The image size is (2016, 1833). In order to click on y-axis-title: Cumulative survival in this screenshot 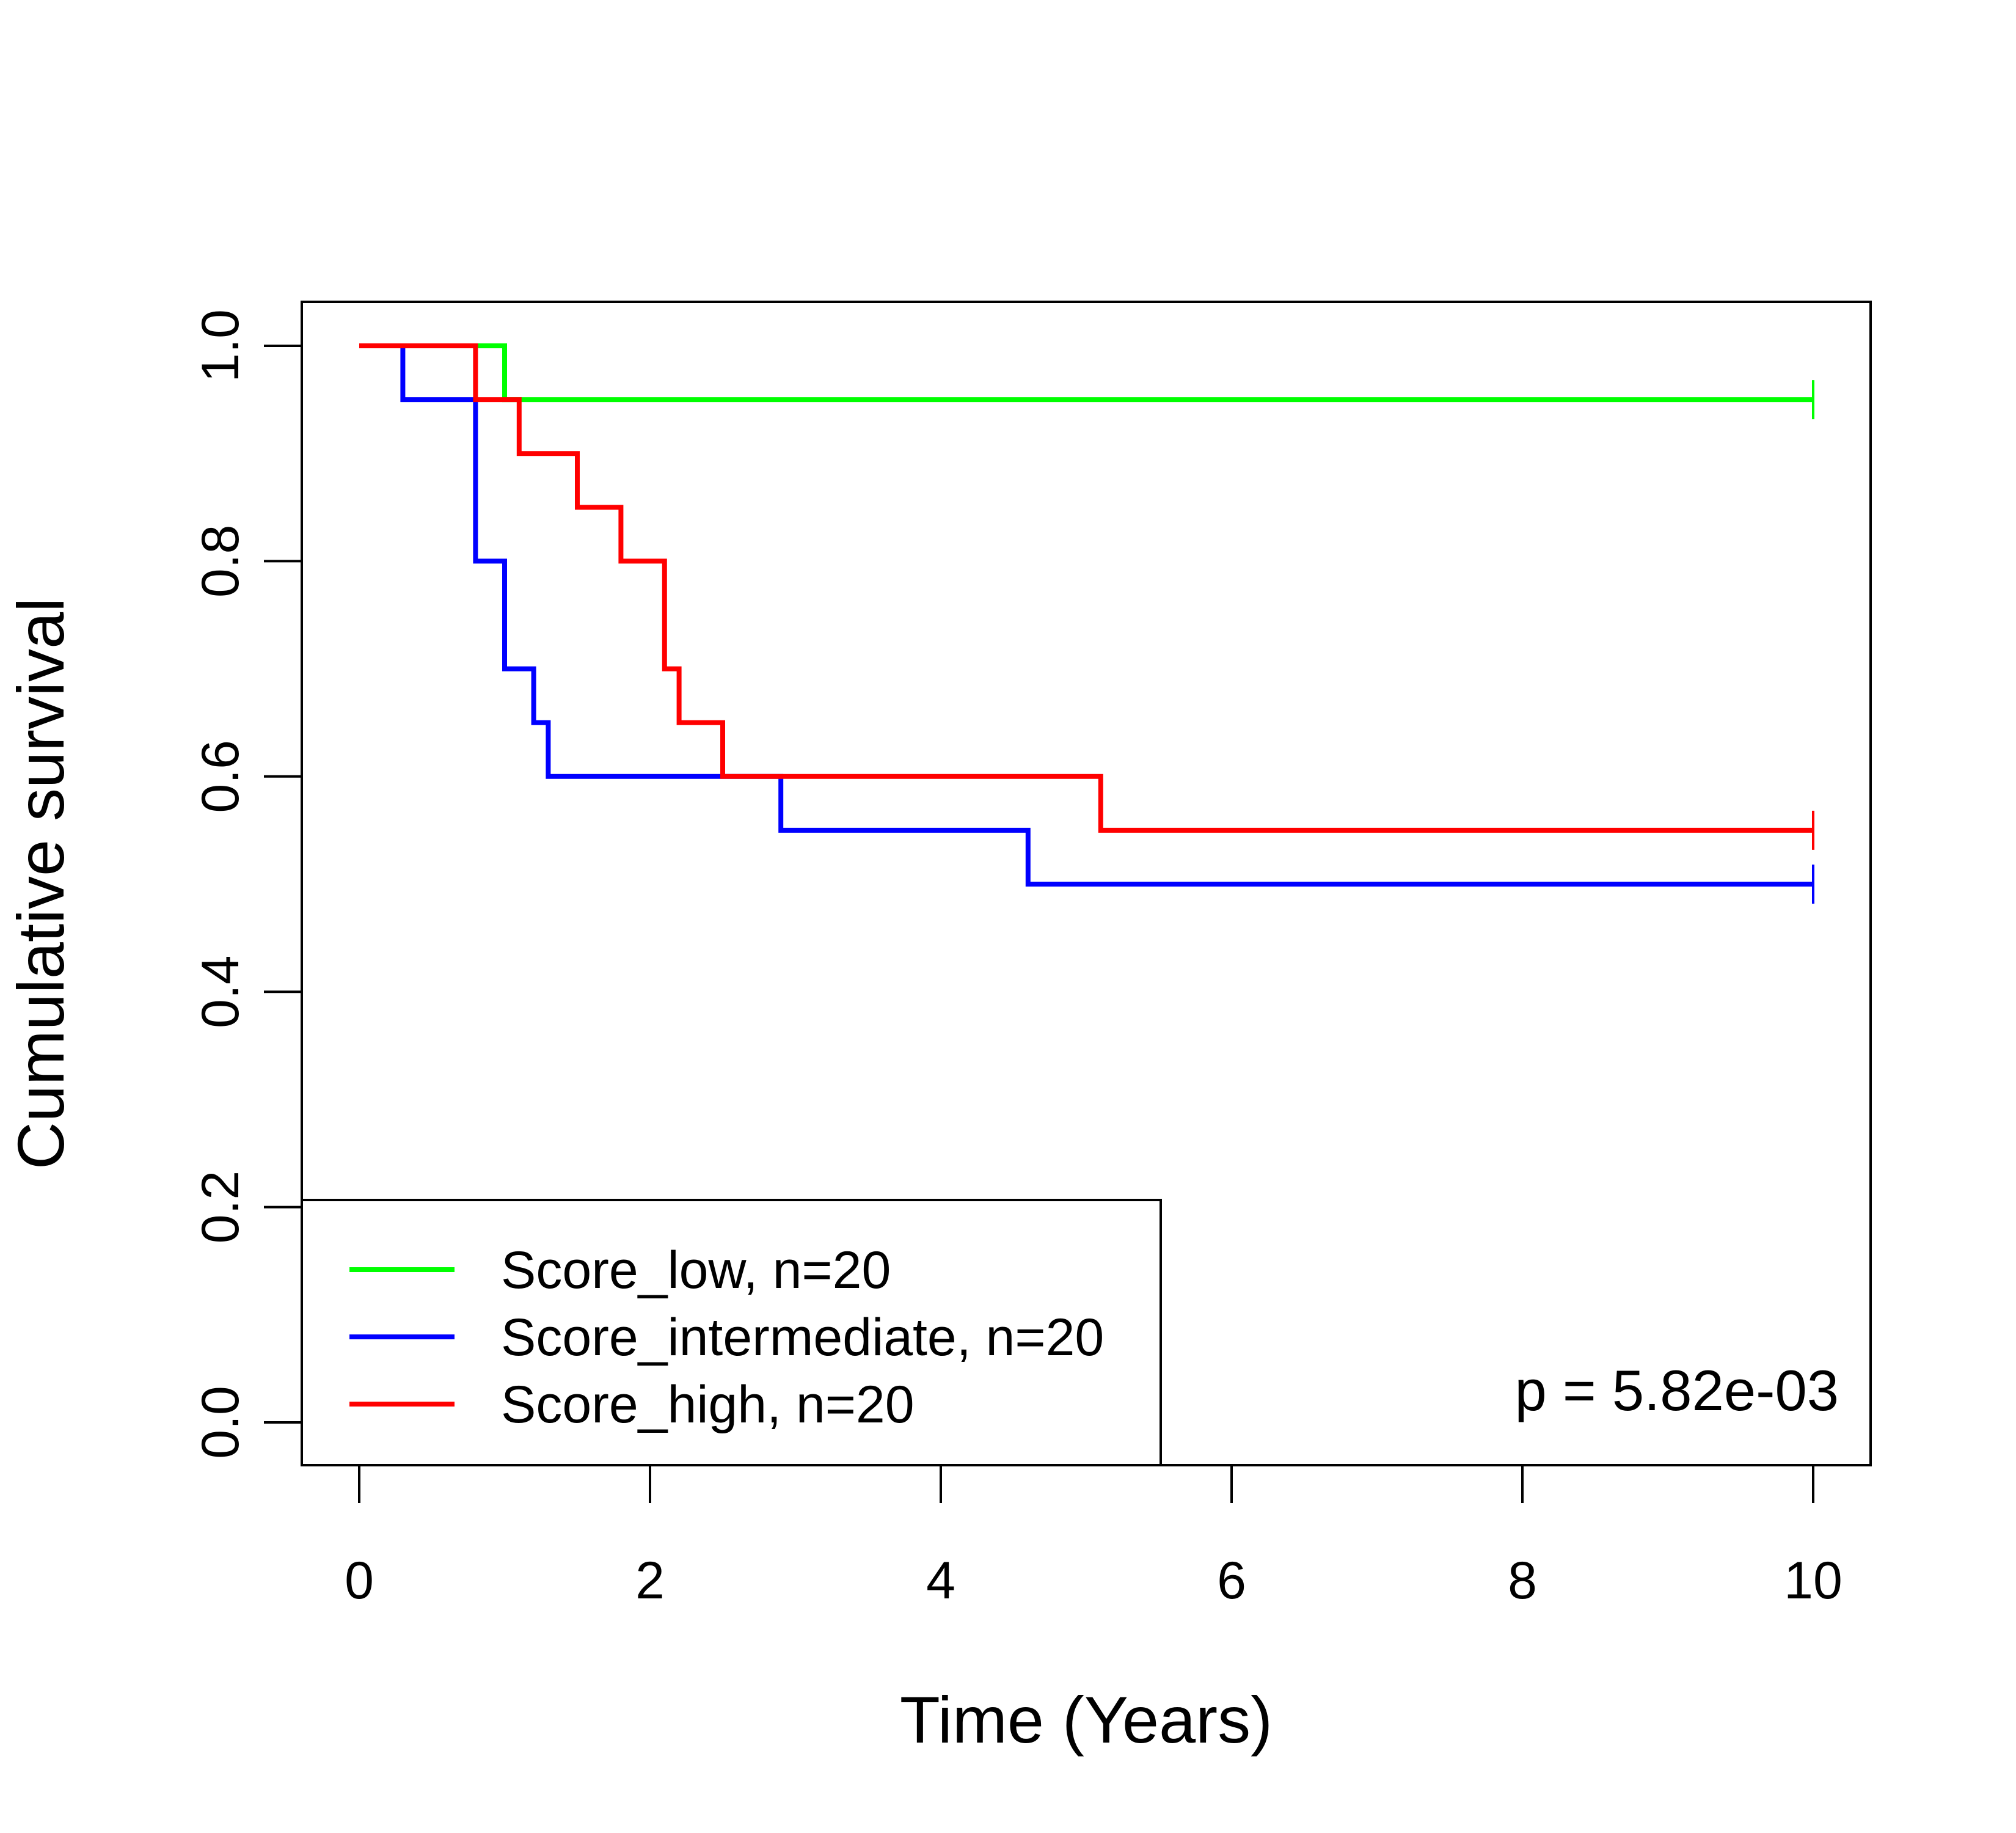, I will do `click(41, 883)`.